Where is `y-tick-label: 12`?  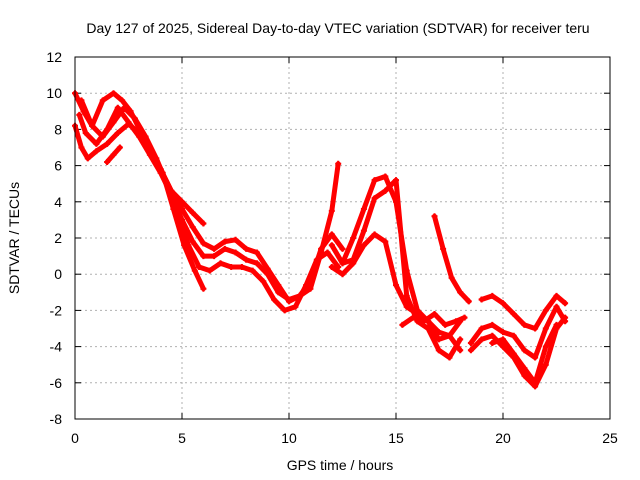
y-tick-label: 12 is located at coordinates (54, 57).